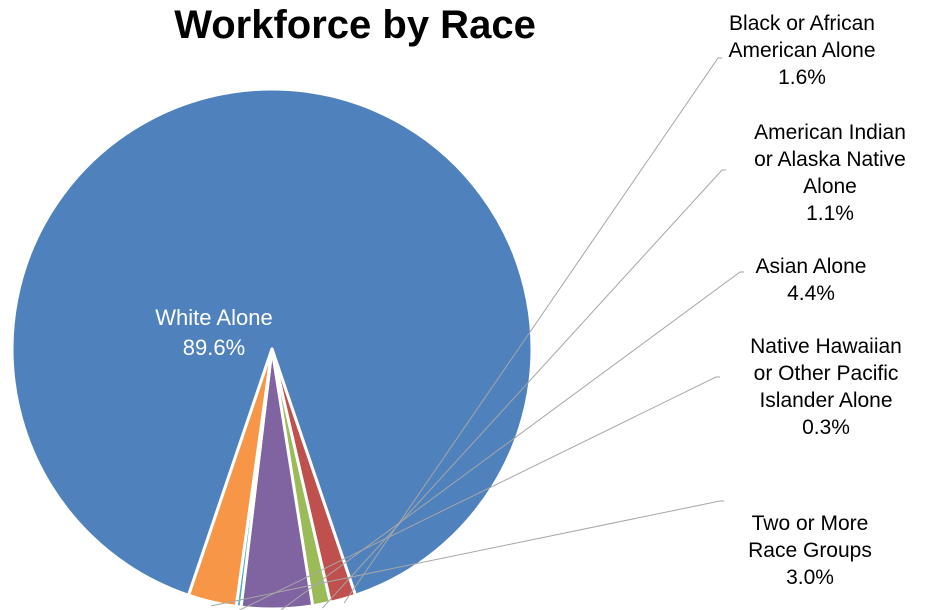 This screenshot has width=925, height=610. Describe the element at coordinates (230, 478) in the screenshot. I see `slice-two-or-more-race-groups` at that location.